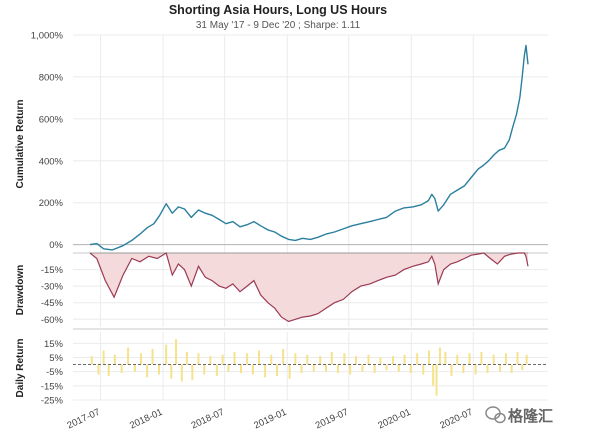 This screenshot has height=441, width=600. Describe the element at coordinates (52, 303) in the screenshot. I see `y-tick-label: -45%` at that location.